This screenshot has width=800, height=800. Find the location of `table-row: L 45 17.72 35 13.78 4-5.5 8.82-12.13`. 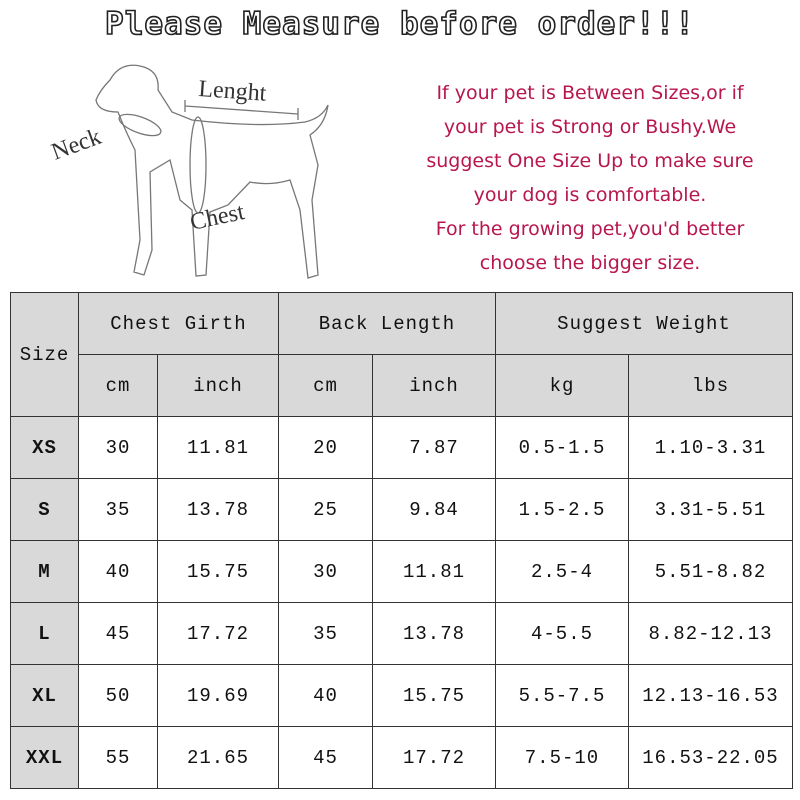

table-row: L 45 17.72 35 13.78 4-5.5 8.82-12.13 is located at coordinates (401, 633).